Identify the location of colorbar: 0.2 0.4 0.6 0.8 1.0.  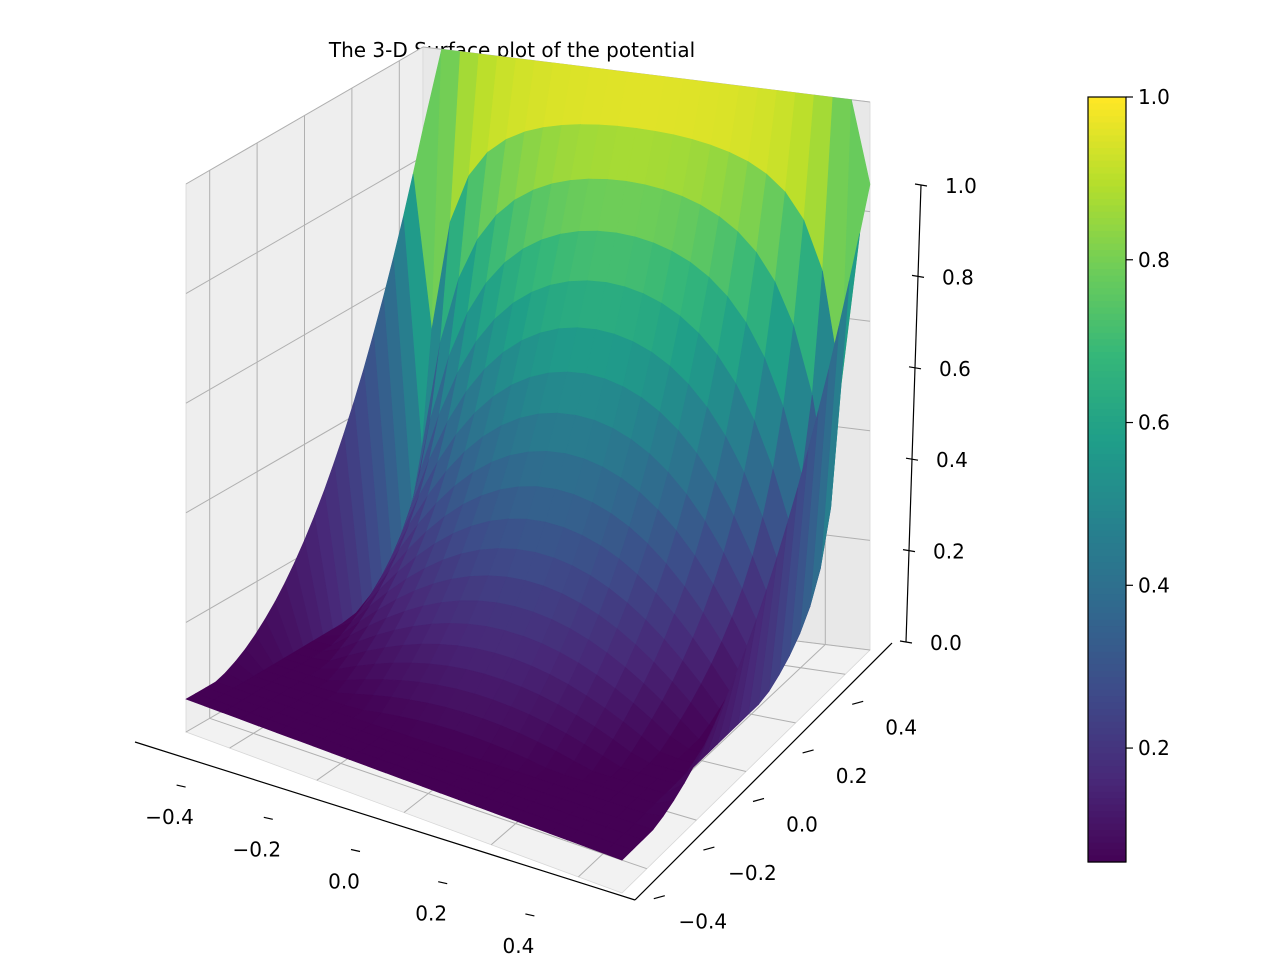
(1128, 474).